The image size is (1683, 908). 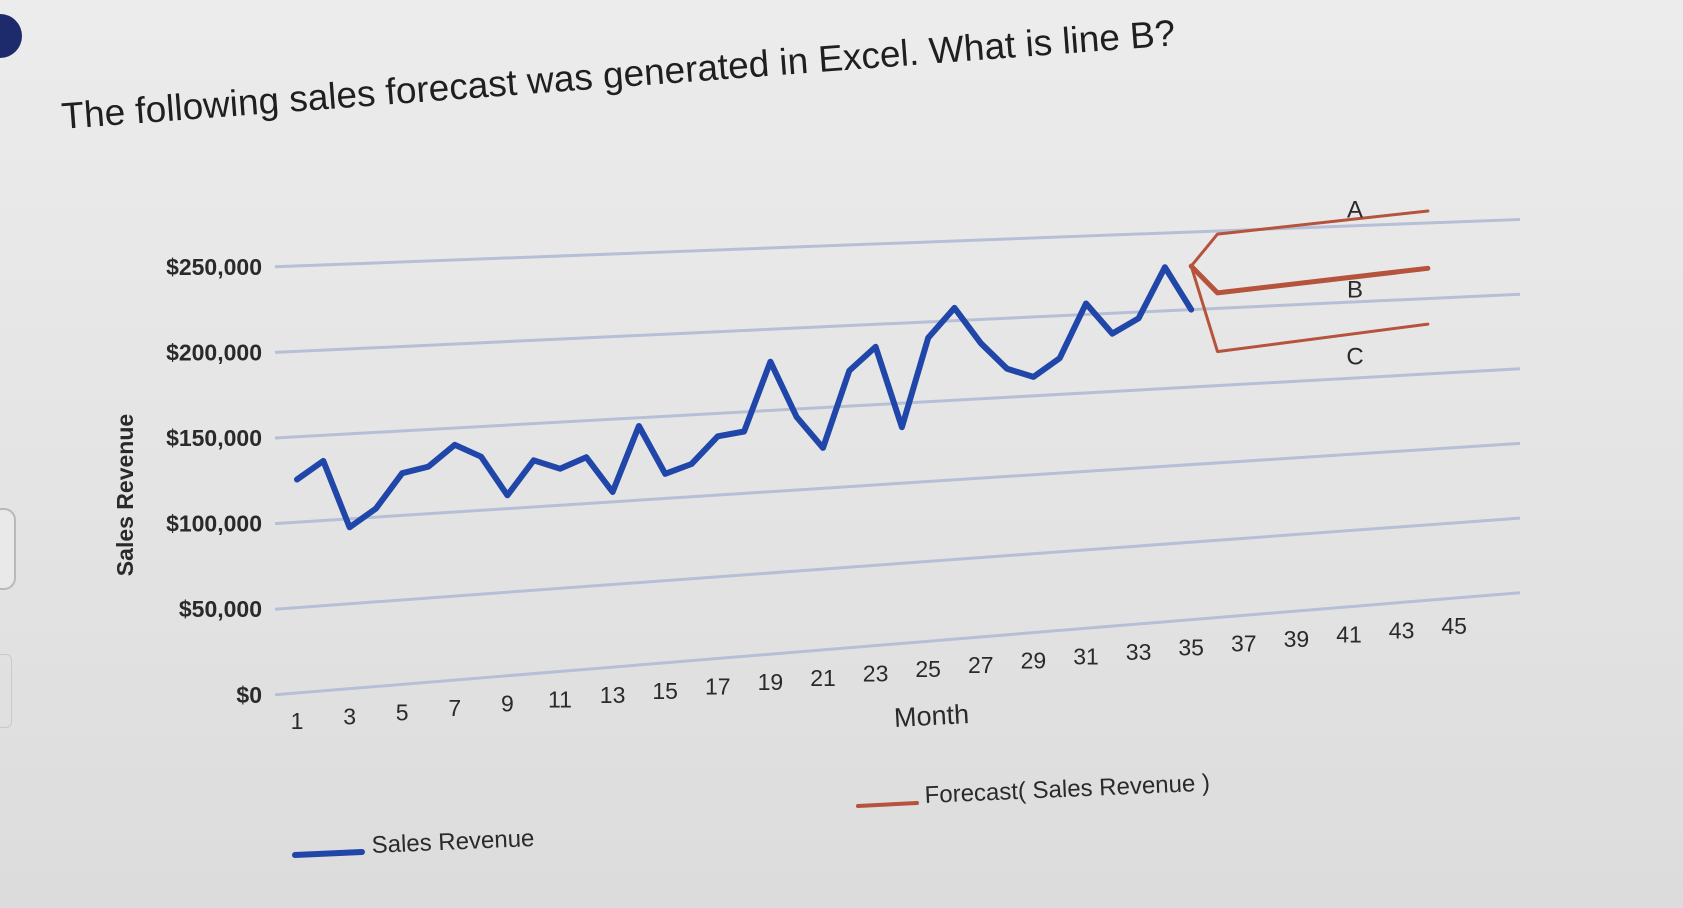 What do you see at coordinates (823, 678) in the screenshot?
I see `x-tick-label: 21` at bounding box center [823, 678].